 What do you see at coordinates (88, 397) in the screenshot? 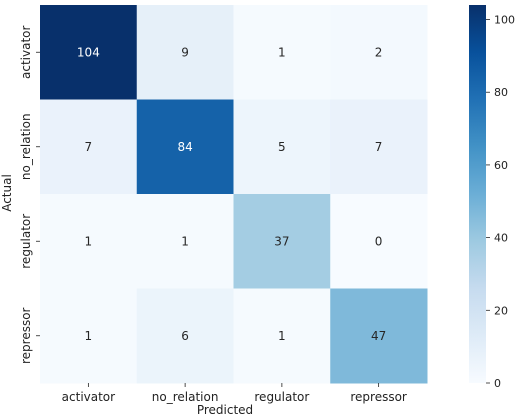
I see `x-tick-label-activator: activator` at bounding box center [88, 397].